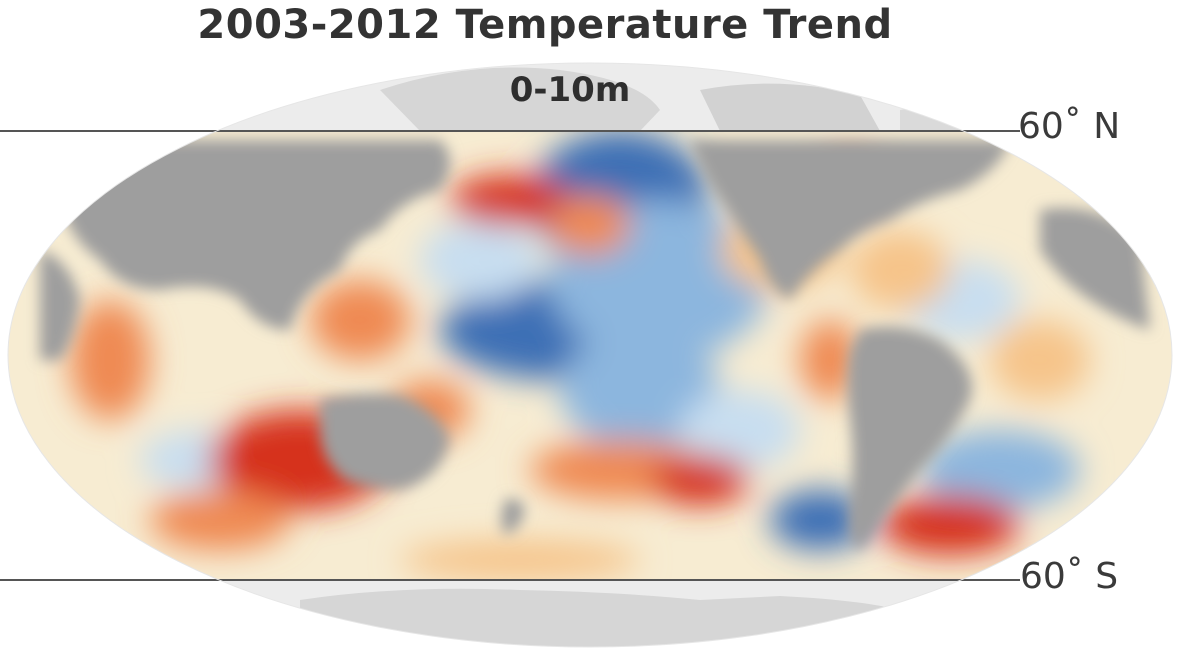  Describe the element at coordinates (1069, 126) in the screenshot. I see `latitude-label-60n: 60˚ N` at that location.